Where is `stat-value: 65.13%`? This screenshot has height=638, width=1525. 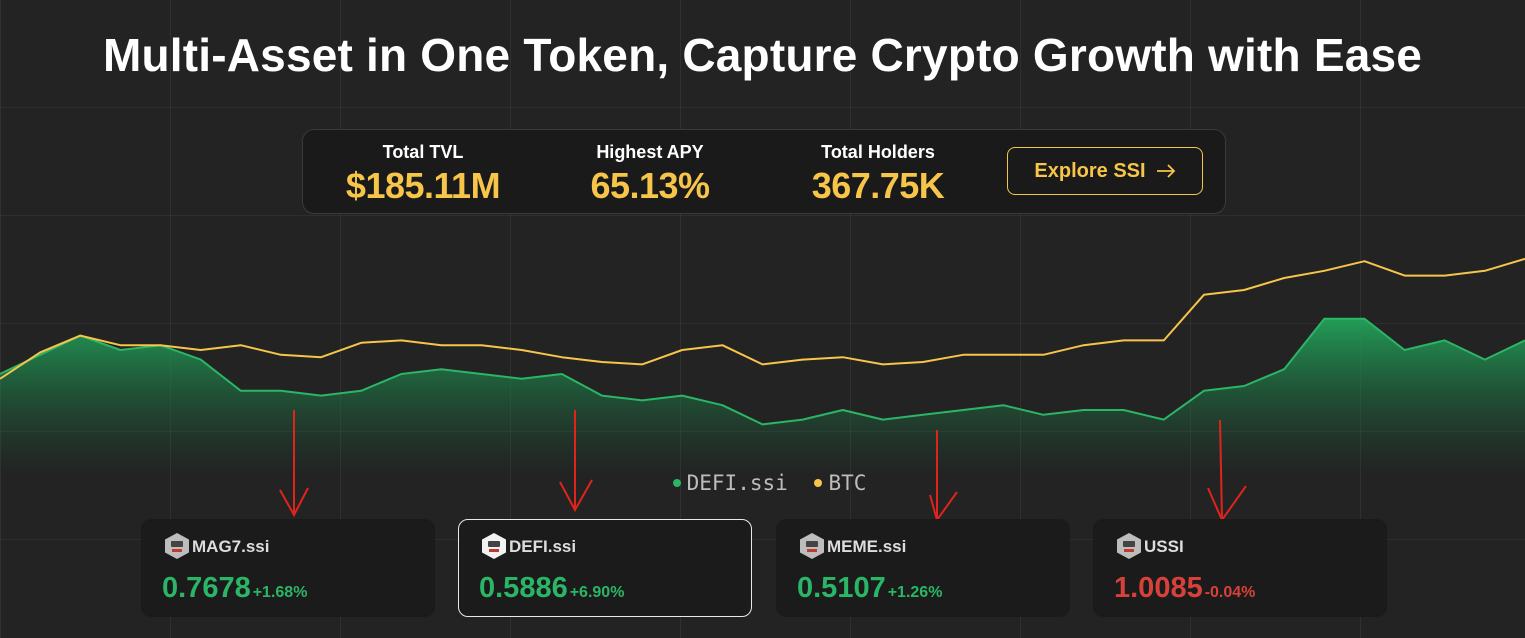 stat-value: 65.13% is located at coordinates (650, 185).